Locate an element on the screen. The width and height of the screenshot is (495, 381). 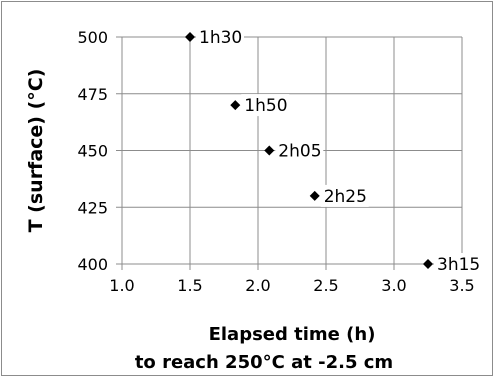
data-label: 2h05 is located at coordinates (299, 152).